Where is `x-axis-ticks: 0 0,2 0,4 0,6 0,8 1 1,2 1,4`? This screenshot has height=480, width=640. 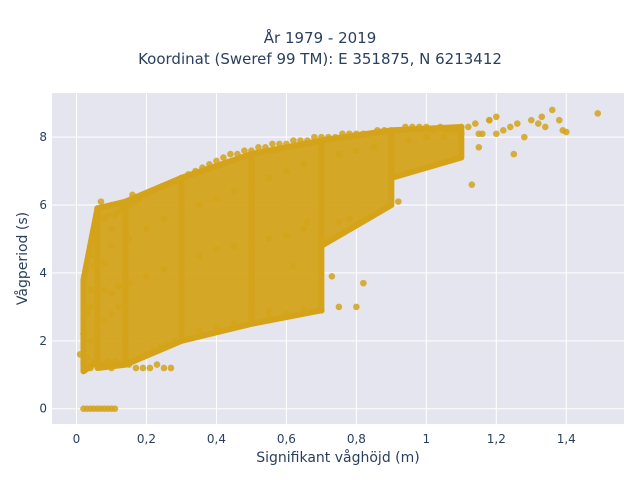
x-axis-ticks: 0 0,2 0,4 0,6 0,8 1 1,2 1,4 is located at coordinates (324, 439).